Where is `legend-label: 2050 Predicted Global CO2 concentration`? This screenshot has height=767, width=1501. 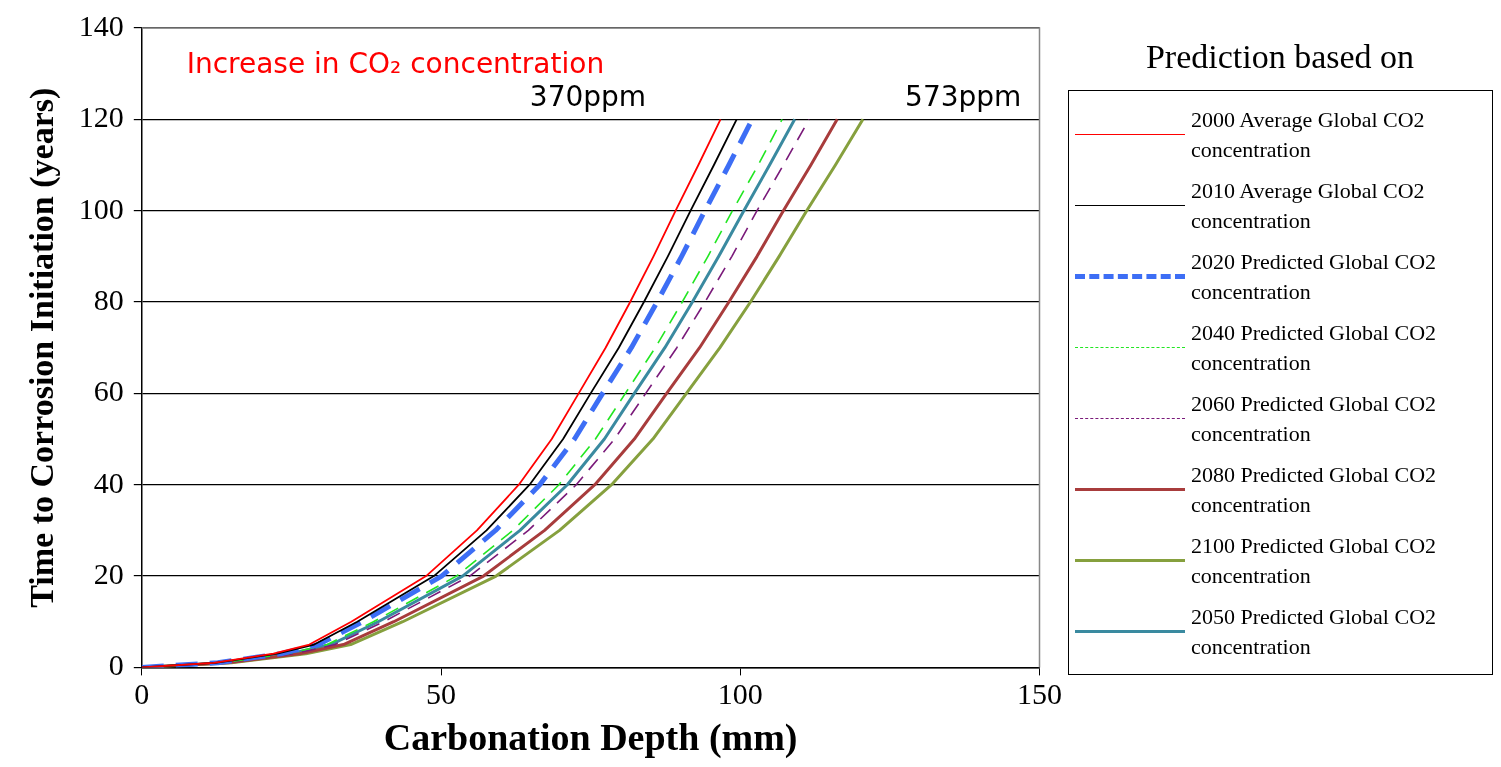 legend-label: 2050 Predicted Global CO2 concentration is located at coordinates (1314, 631).